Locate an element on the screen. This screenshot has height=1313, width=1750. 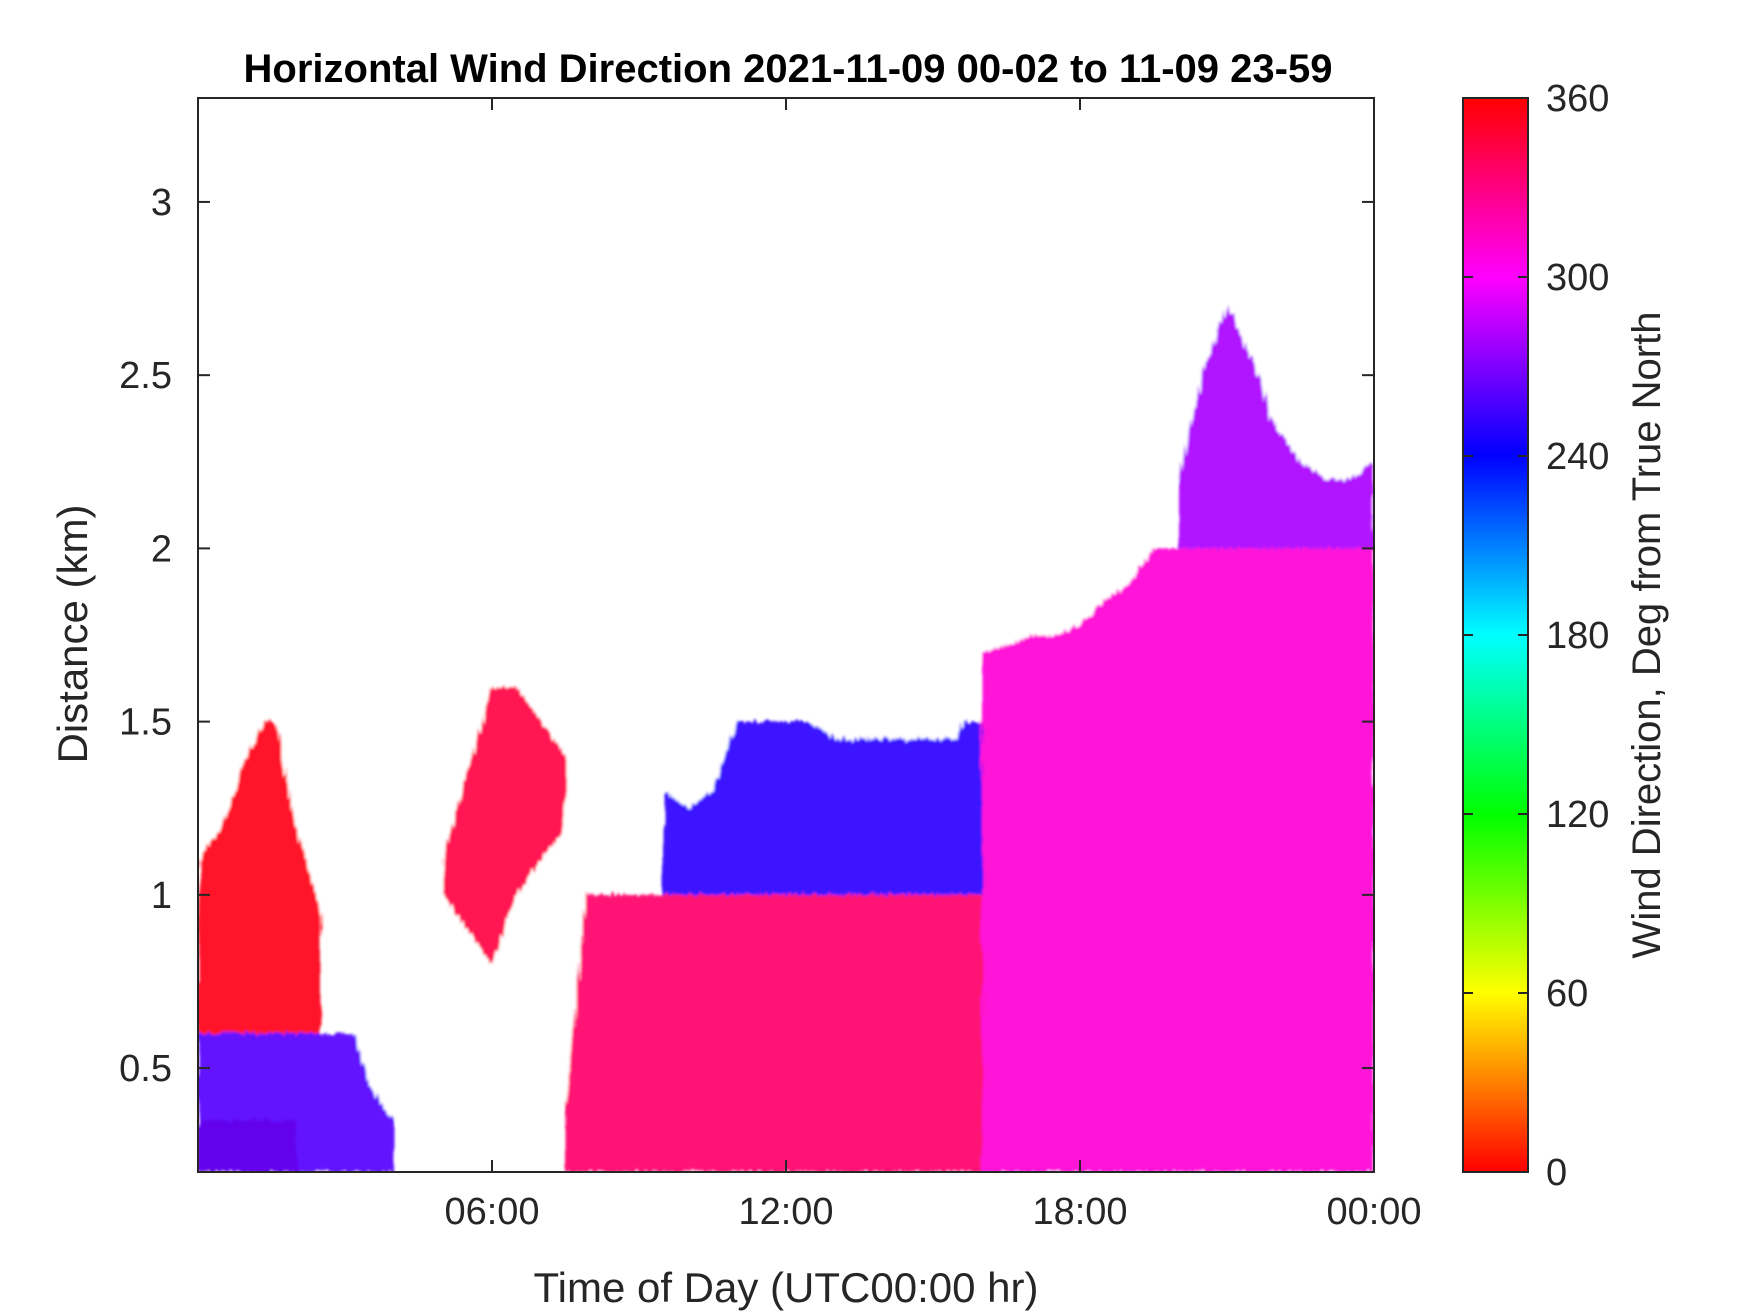
y-tick-label: 0.5 is located at coordinates (145, 1069).